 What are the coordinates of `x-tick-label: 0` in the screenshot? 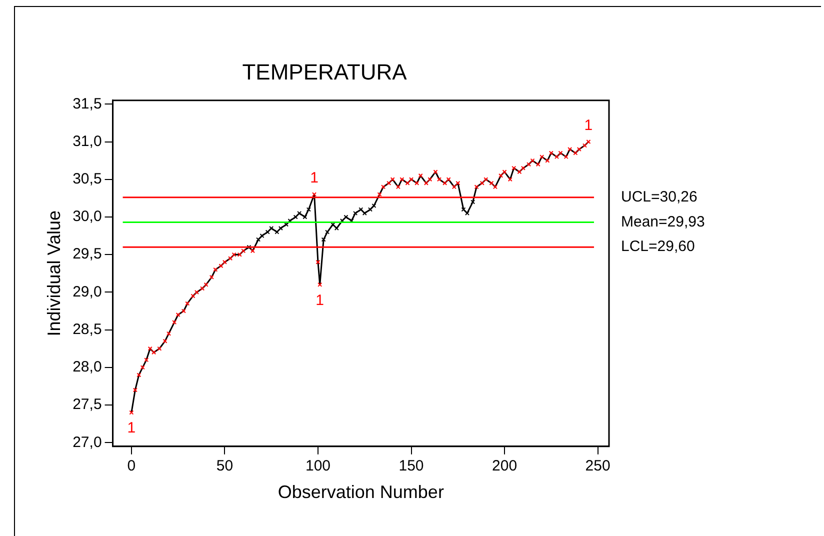 It's located at (131, 466).